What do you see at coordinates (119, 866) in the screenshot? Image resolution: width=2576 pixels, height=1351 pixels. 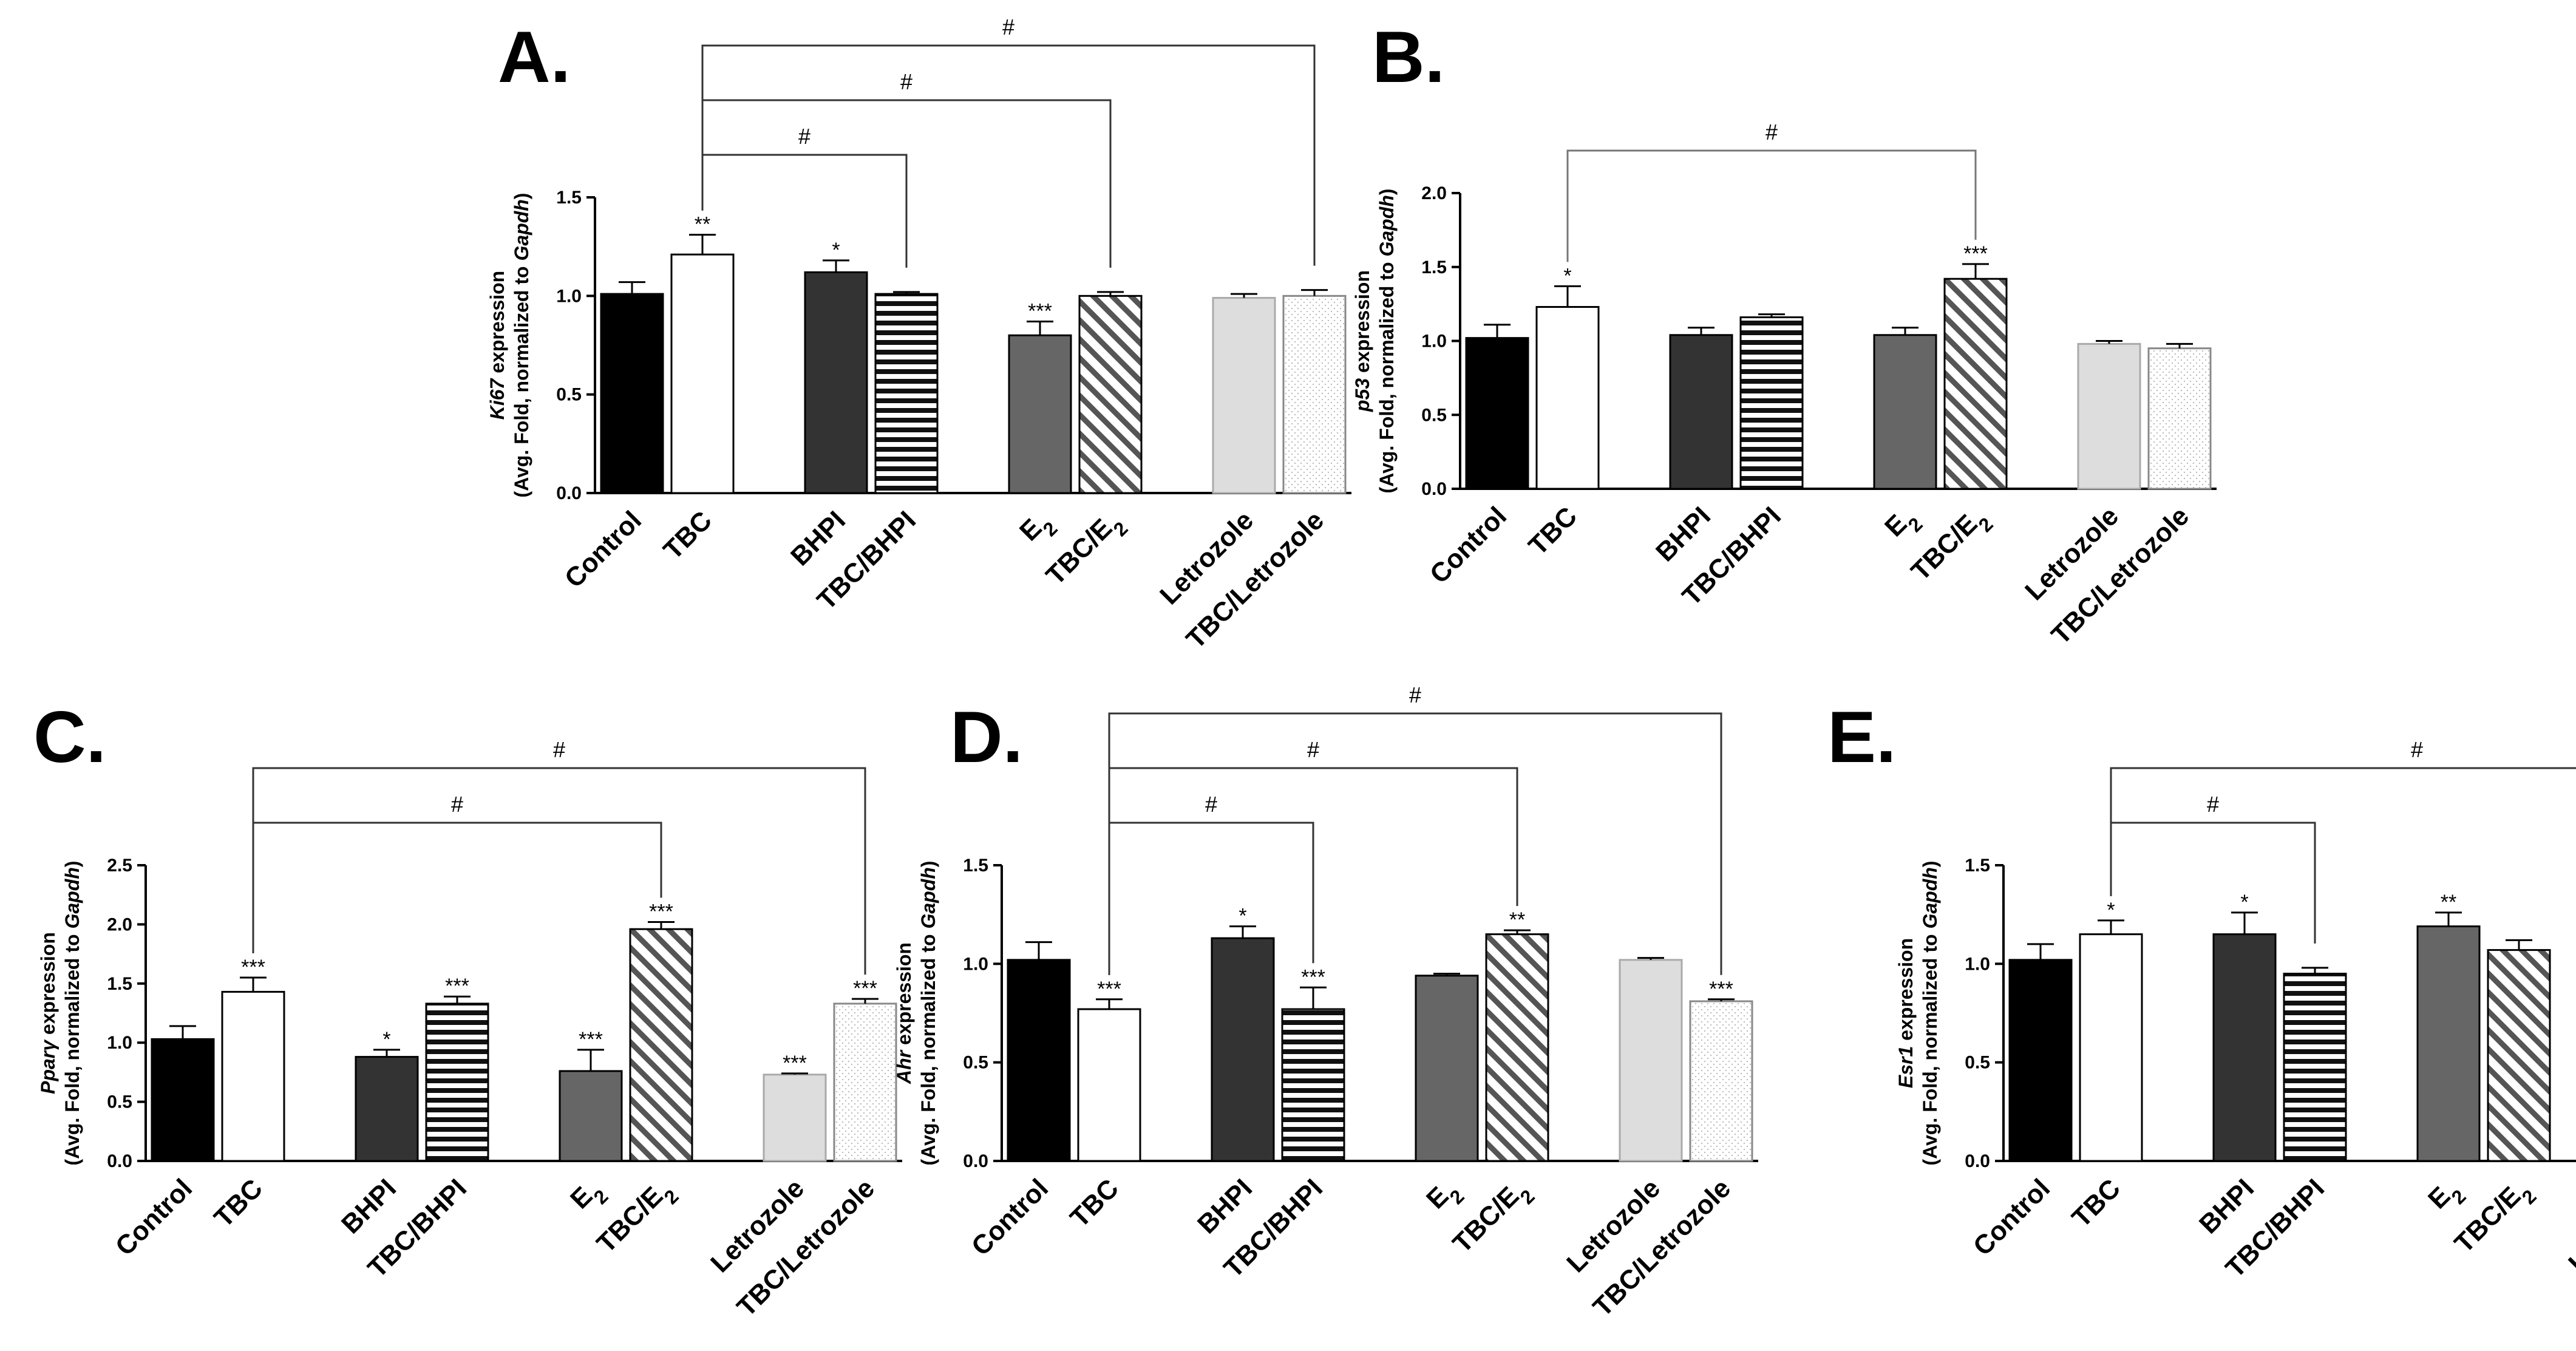 I see `y-tick-label: 2.5` at bounding box center [119, 866].